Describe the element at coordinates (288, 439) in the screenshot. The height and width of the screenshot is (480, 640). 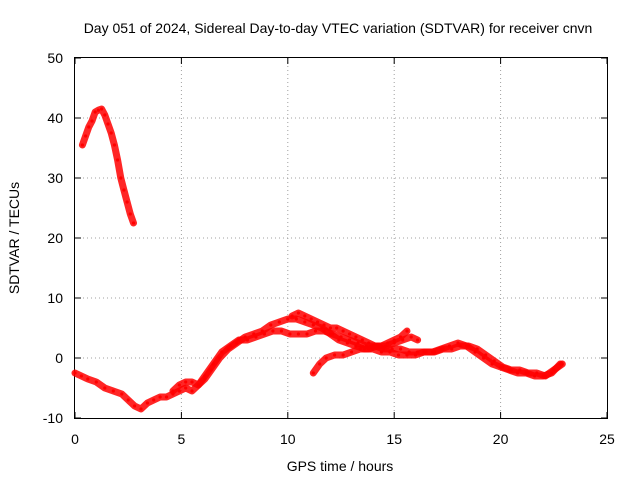
I see `x-tick-label: 10` at that location.